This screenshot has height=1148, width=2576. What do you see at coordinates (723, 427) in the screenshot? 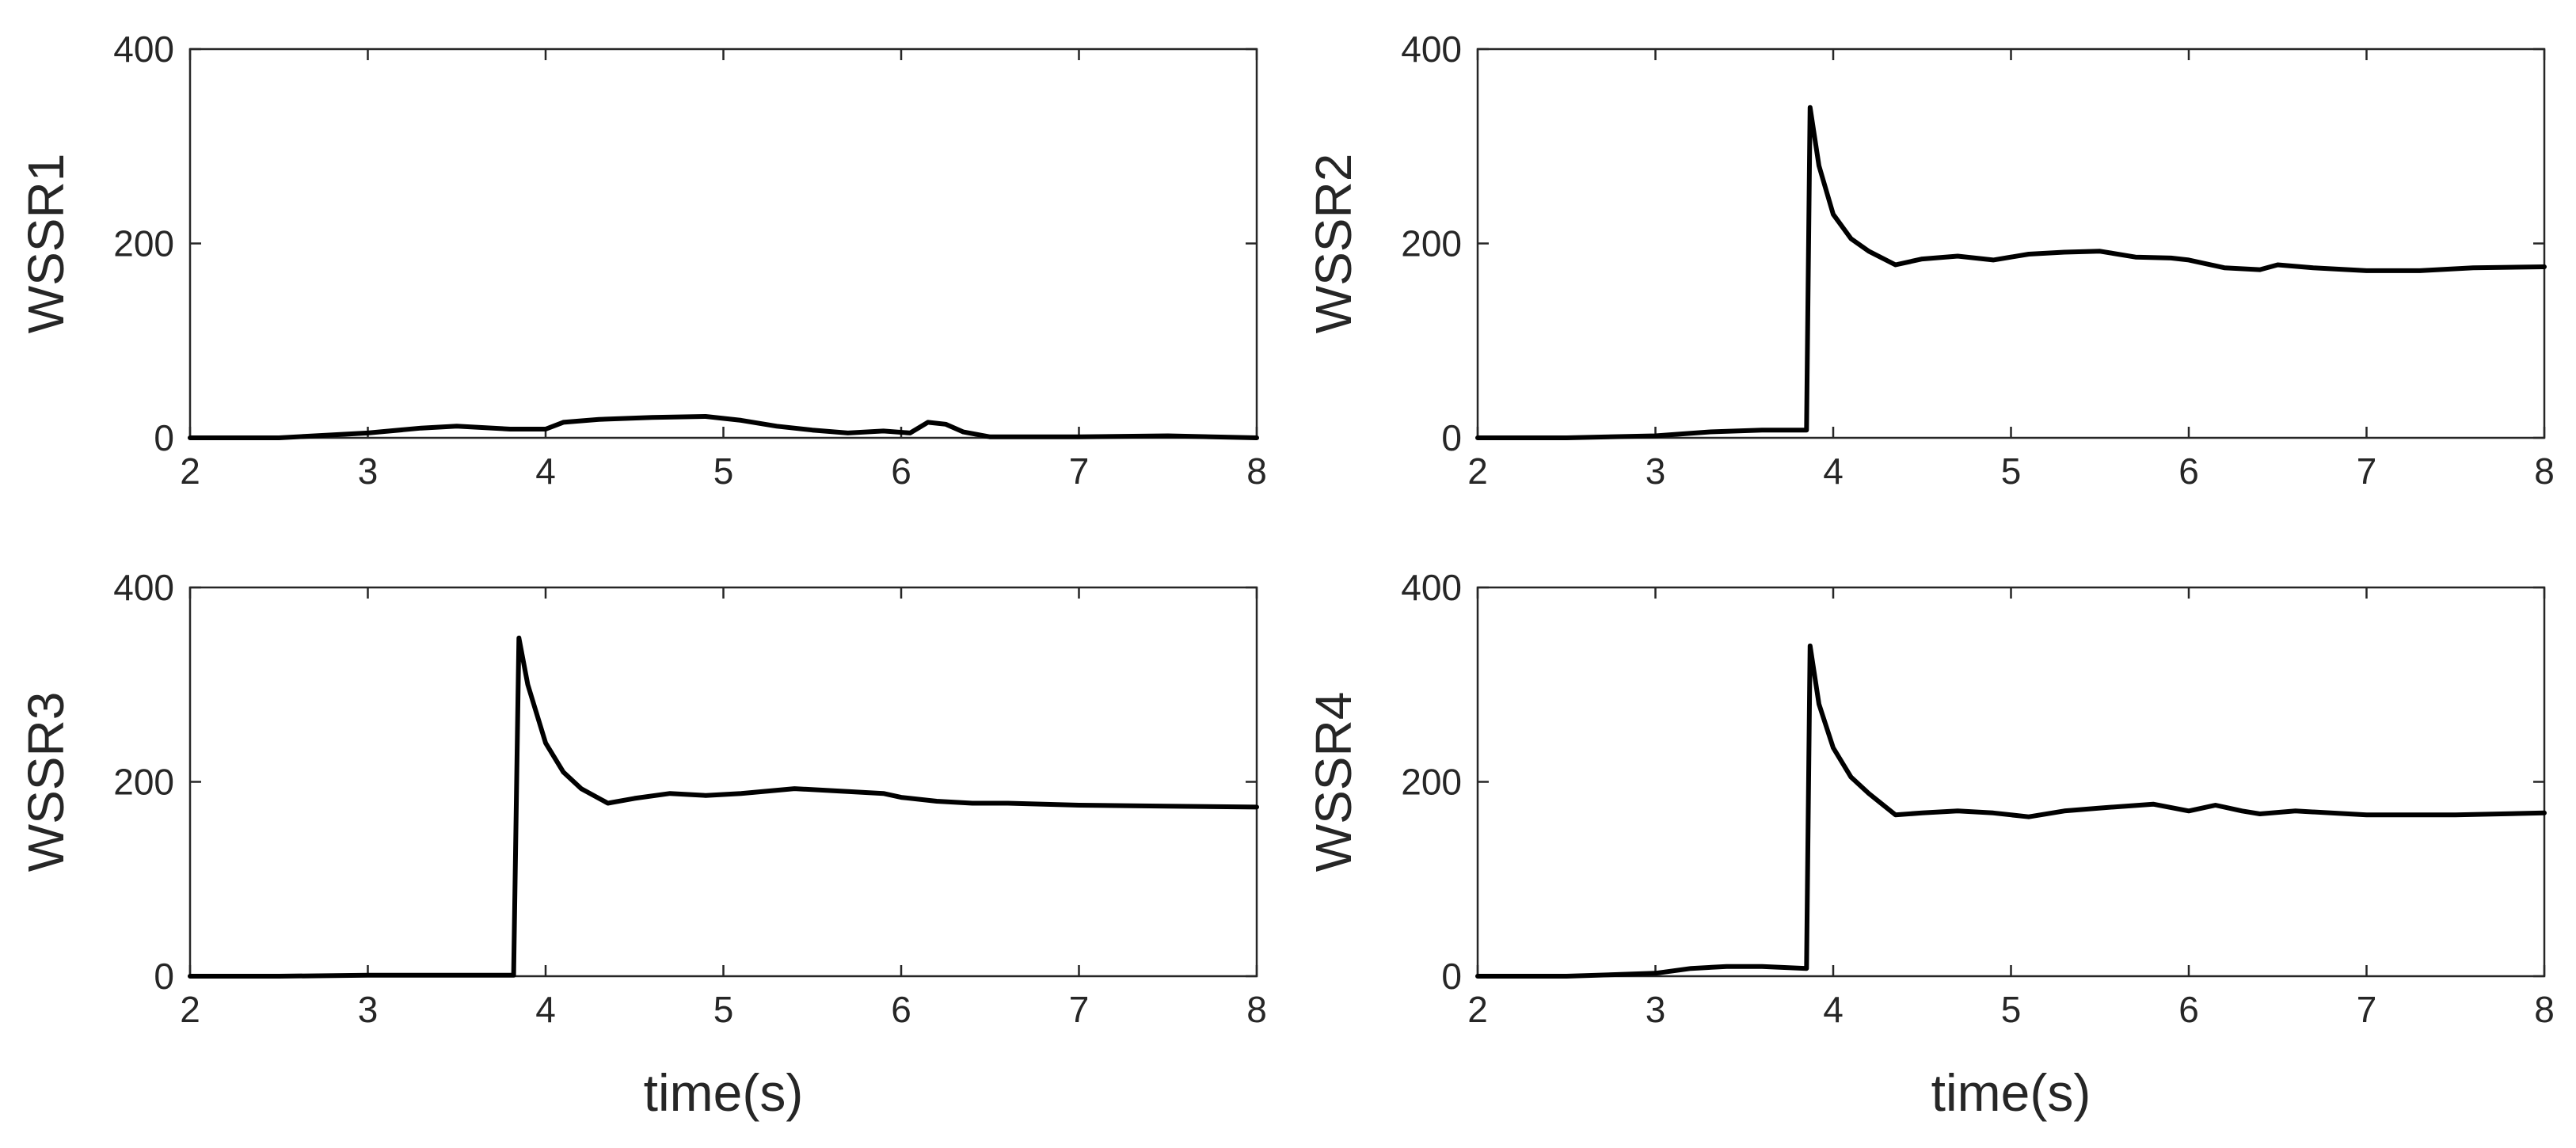
I see `series-line-wssr1` at bounding box center [723, 427].